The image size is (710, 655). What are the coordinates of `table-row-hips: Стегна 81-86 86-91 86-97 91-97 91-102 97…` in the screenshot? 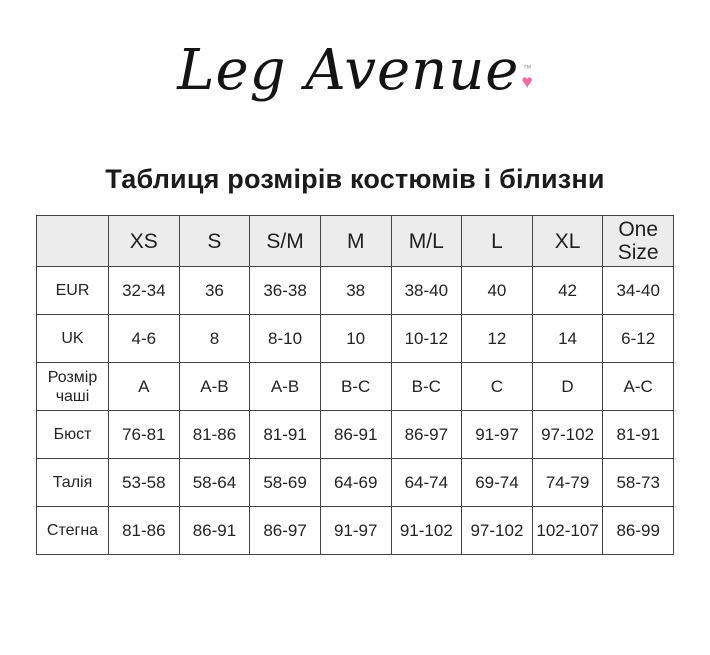 It's located at (355, 530).